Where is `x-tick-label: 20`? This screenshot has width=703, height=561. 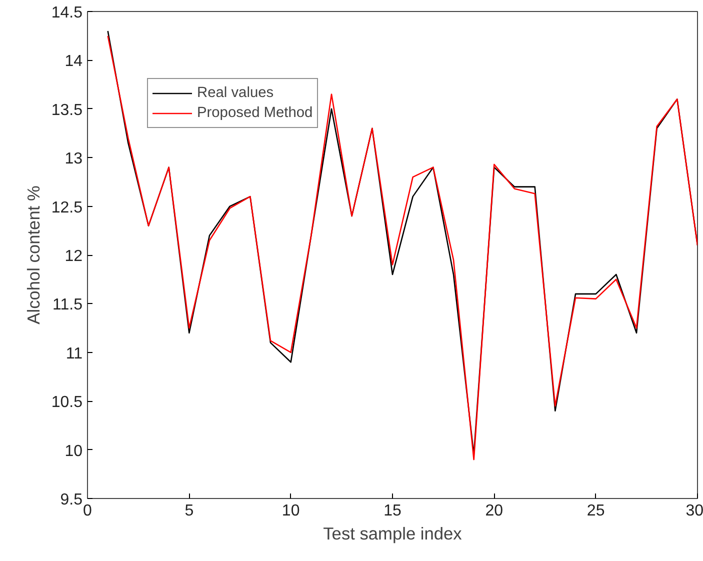 x-tick-label: 20 is located at coordinates (494, 511).